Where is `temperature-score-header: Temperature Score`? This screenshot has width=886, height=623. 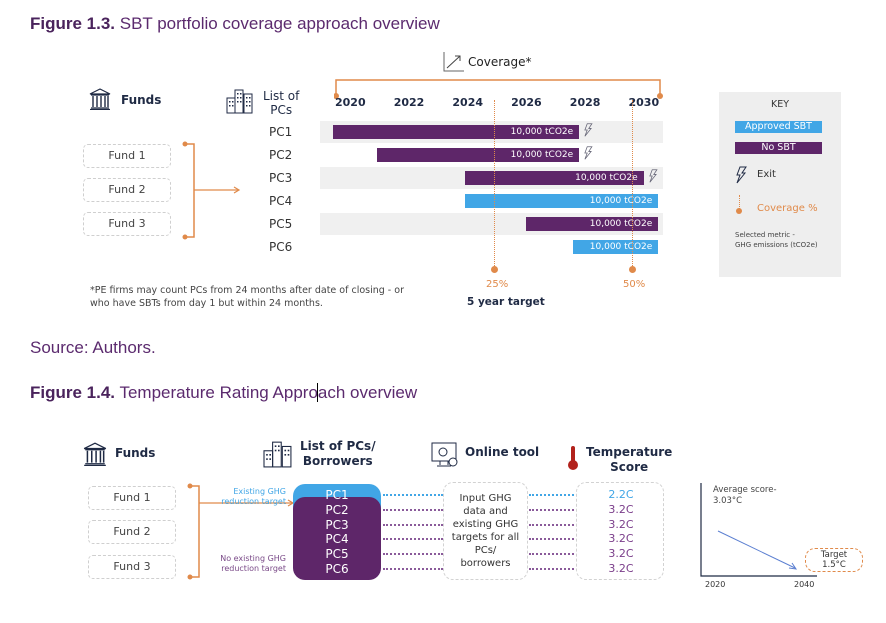 temperature-score-header: Temperature Score is located at coordinates (629, 460).